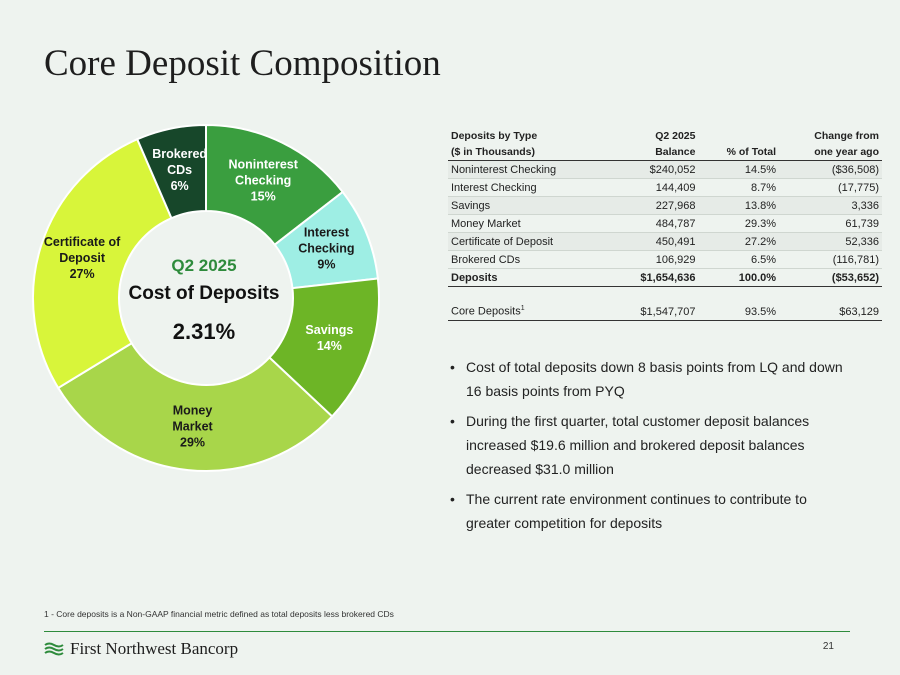 This screenshot has width=900, height=675. I want to click on row-name: Money Market, so click(529, 223).